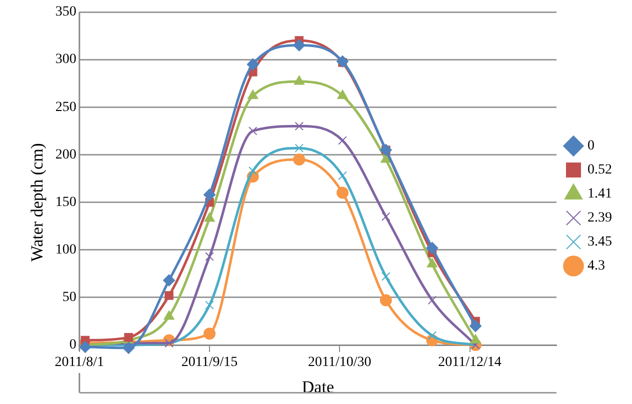 This screenshot has height=404, width=632. Describe the element at coordinates (470, 362) in the screenshot. I see `x-tick-label: 2011/12/14` at that location.